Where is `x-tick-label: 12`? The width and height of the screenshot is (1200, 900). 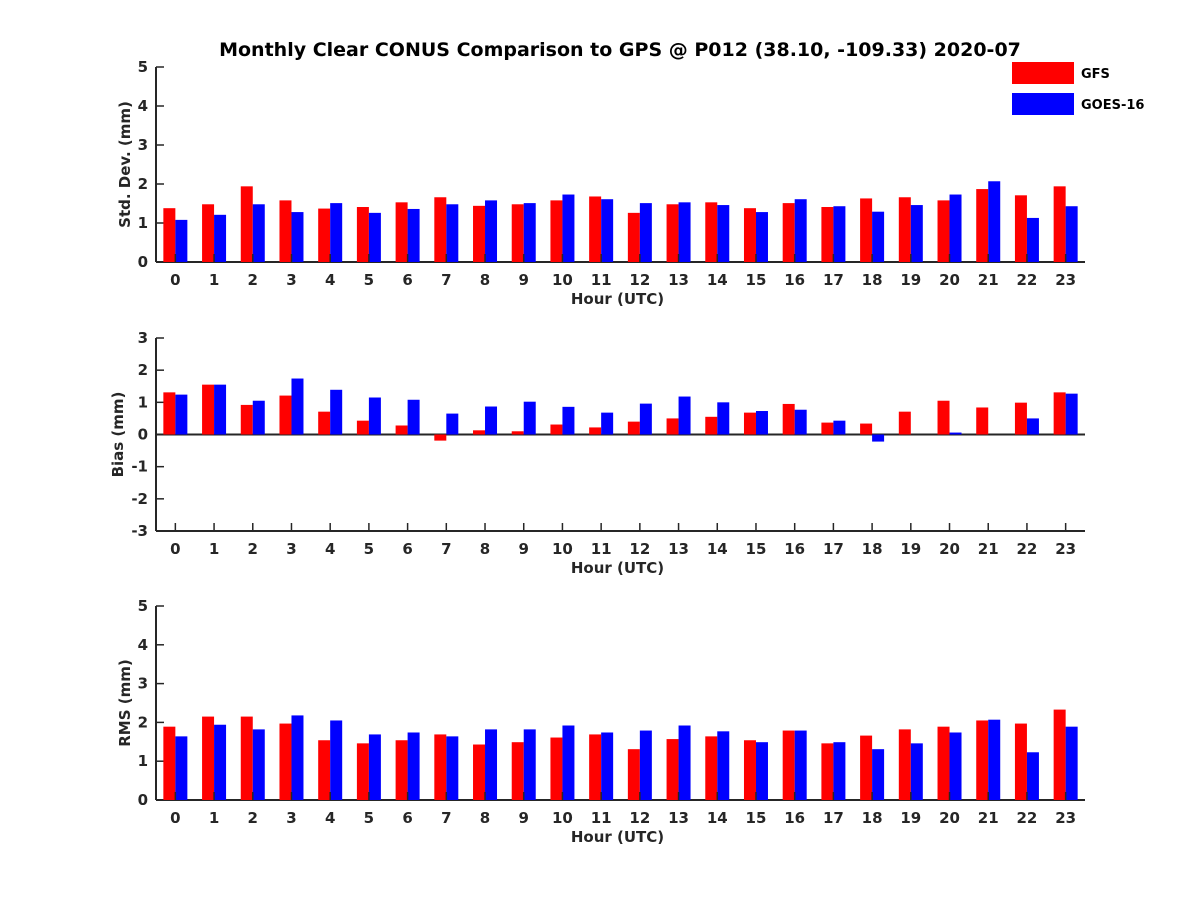
x-tick-label: 12 is located at coordinates (639, 818).